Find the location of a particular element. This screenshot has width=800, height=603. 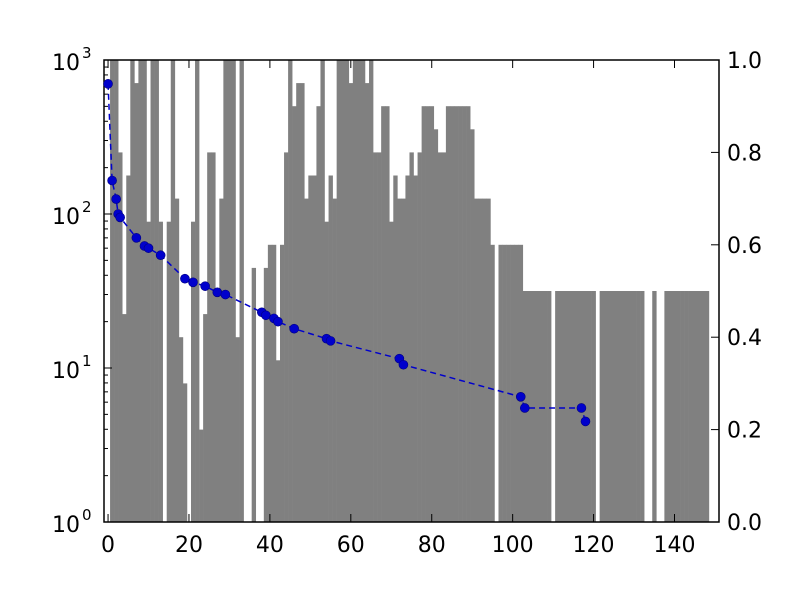

x-tick-label: 100 is located at coordinates (513, 545).